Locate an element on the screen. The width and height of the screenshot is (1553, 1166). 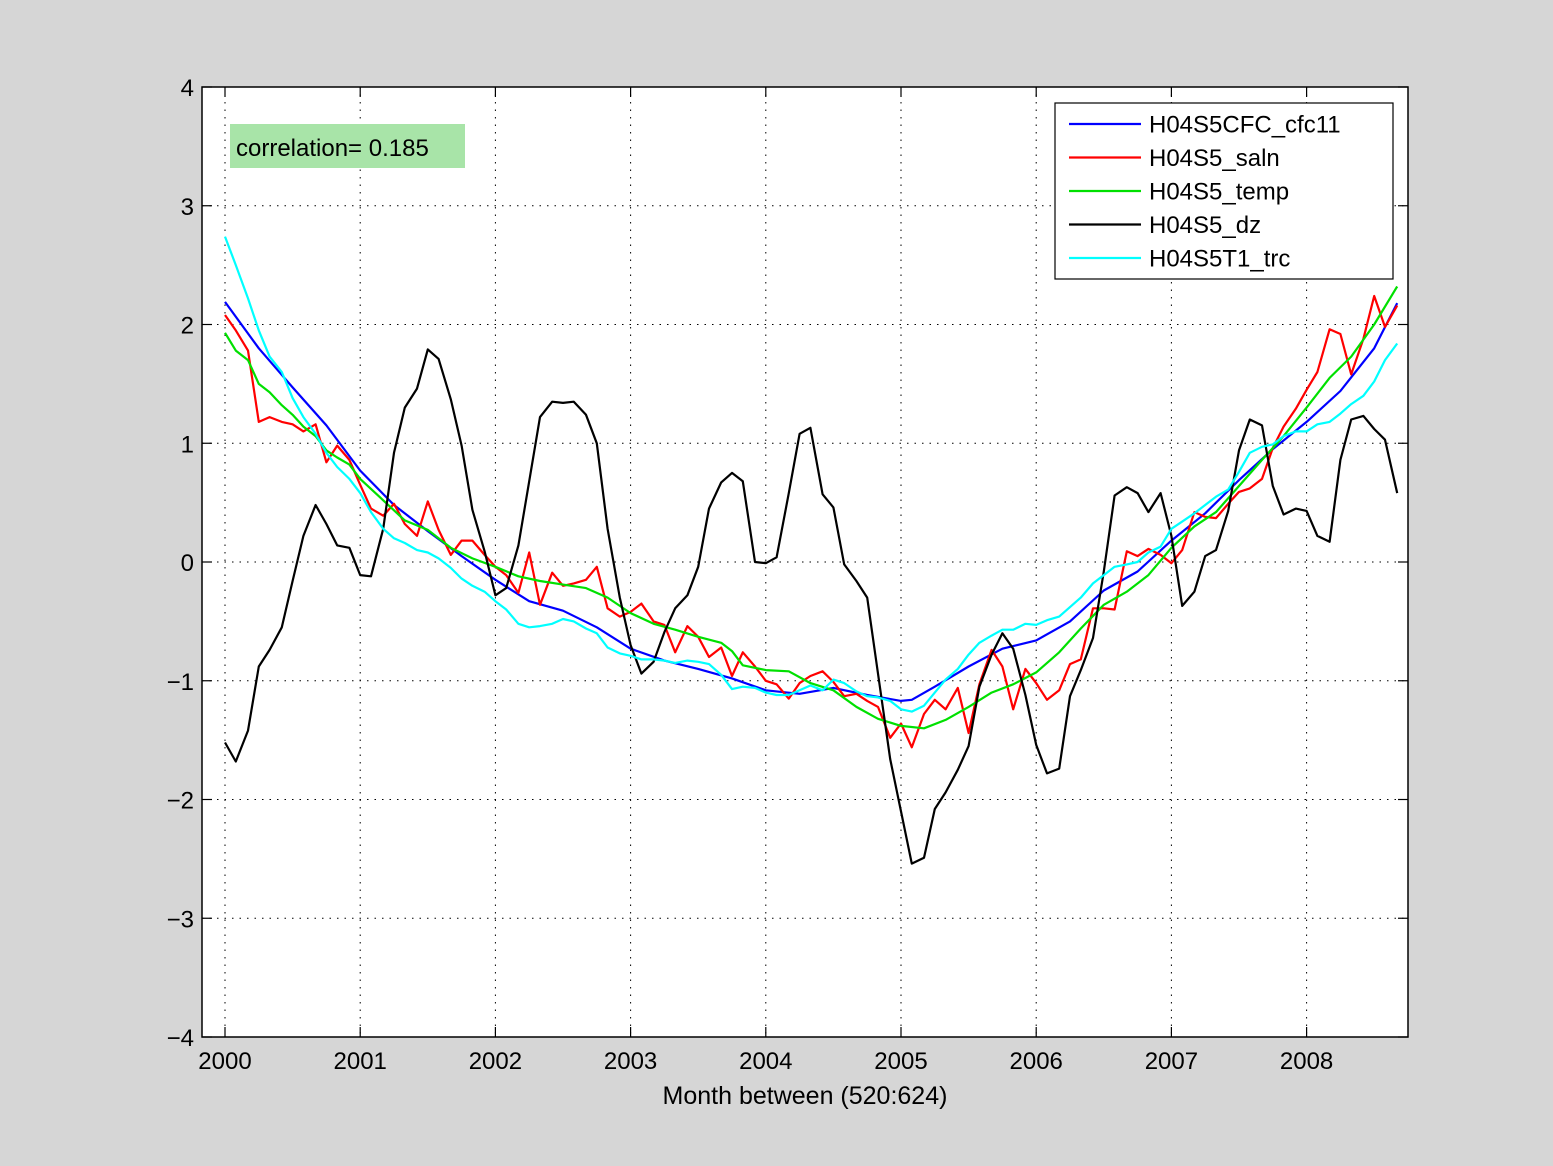
y-tick-label: 0 is located at coordinates (187, 563).